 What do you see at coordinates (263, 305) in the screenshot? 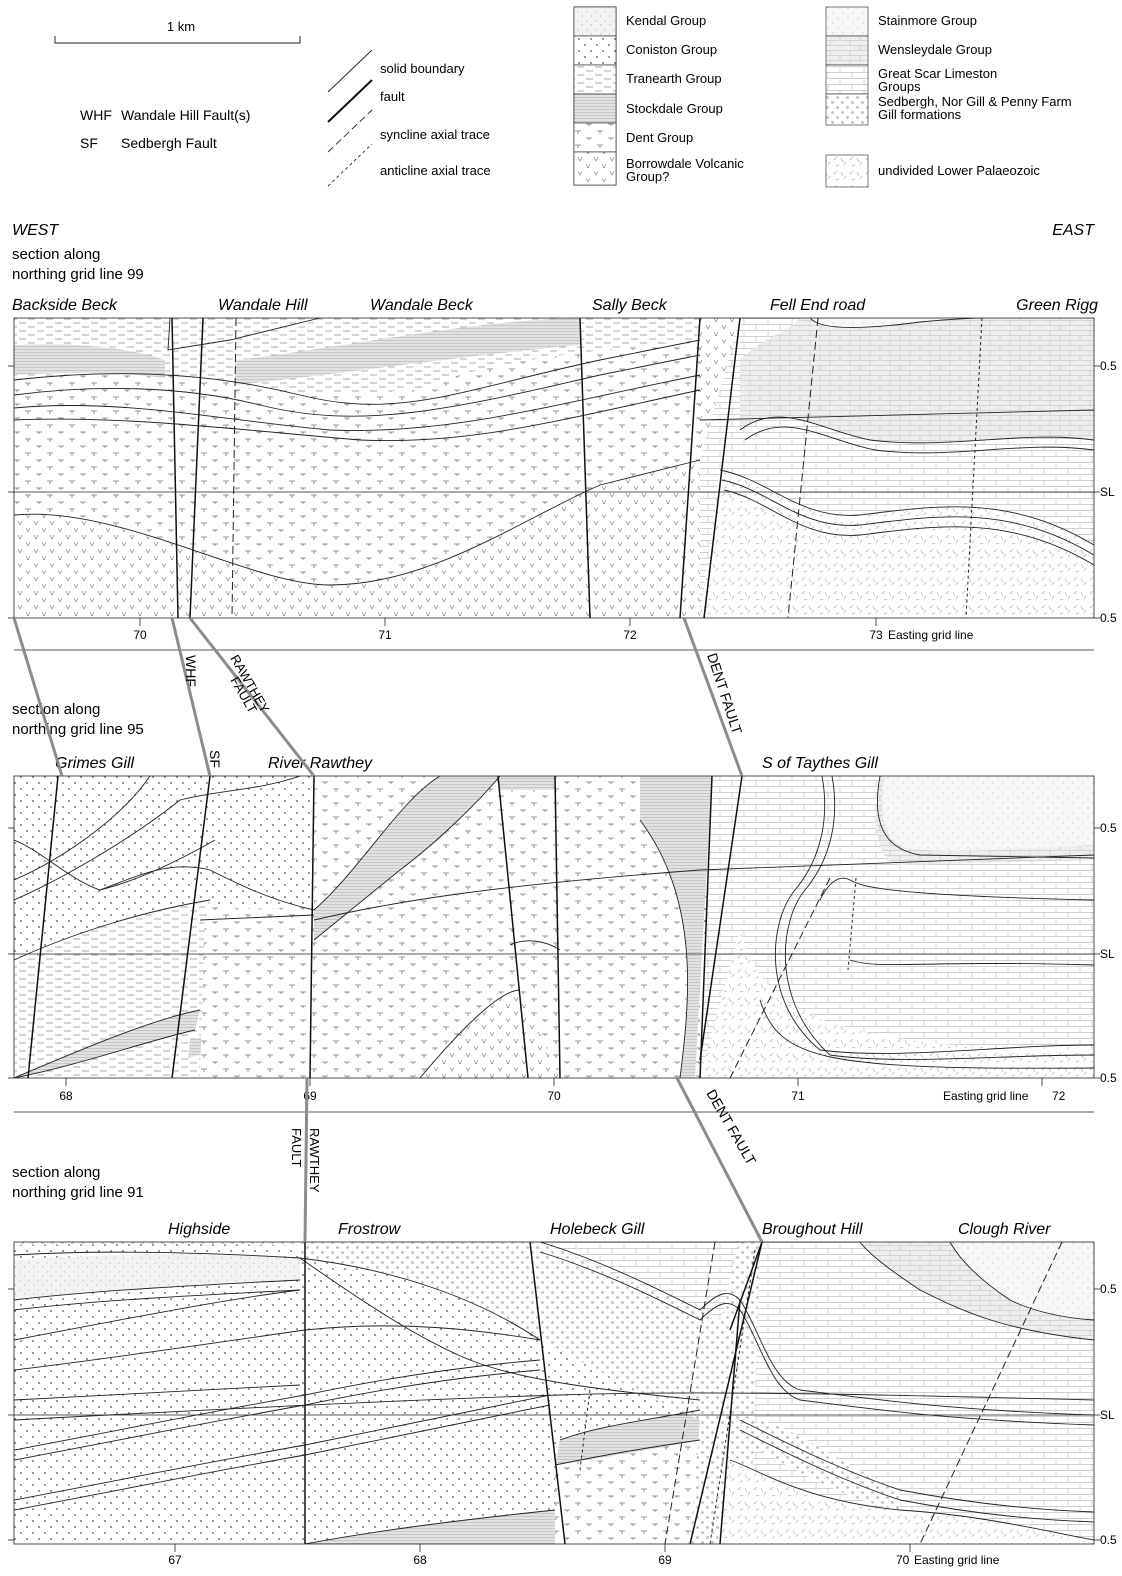
I see `place-name: Wandale Hill` at bounding box center [263, 305].